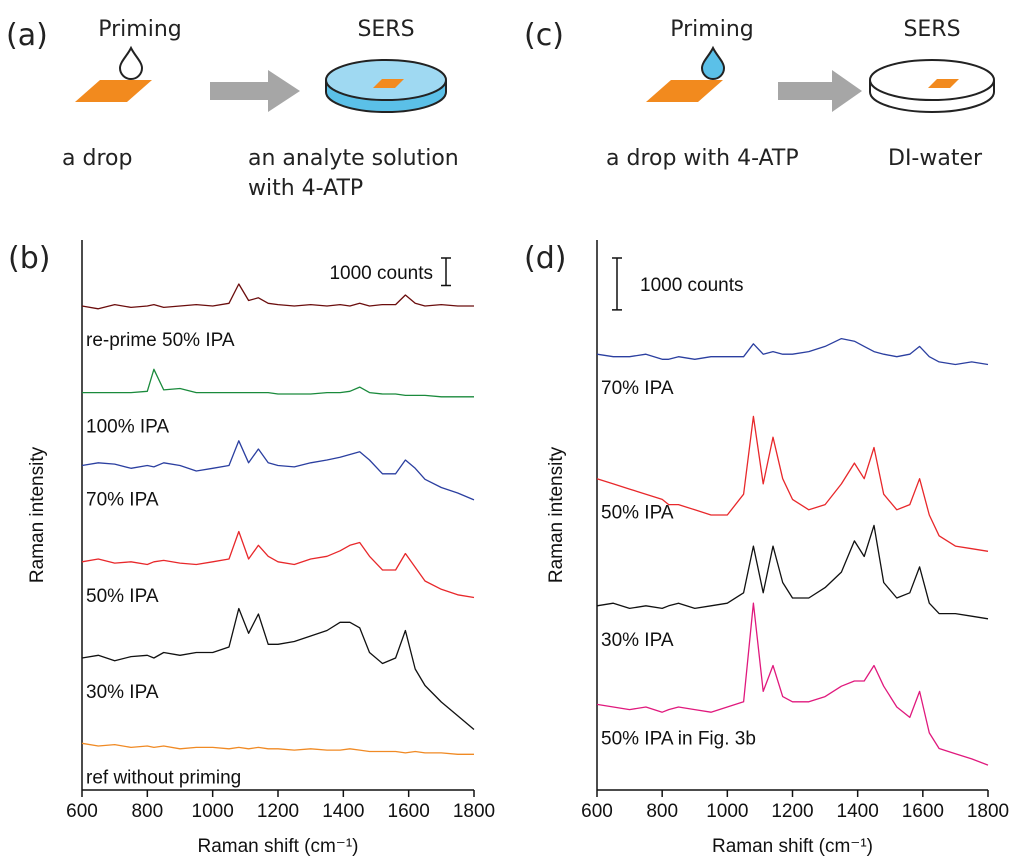 The height and width of the screenshot is (864, 1015). I want to click on series-label: 100% IPA, so click(127, 427).